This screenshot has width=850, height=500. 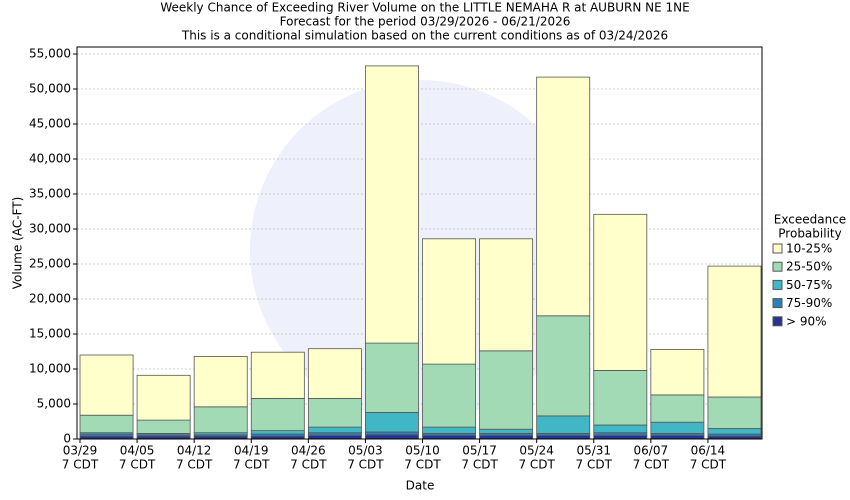 I want to click on y-tick-label: 15,000, so click(x=50, y=334).